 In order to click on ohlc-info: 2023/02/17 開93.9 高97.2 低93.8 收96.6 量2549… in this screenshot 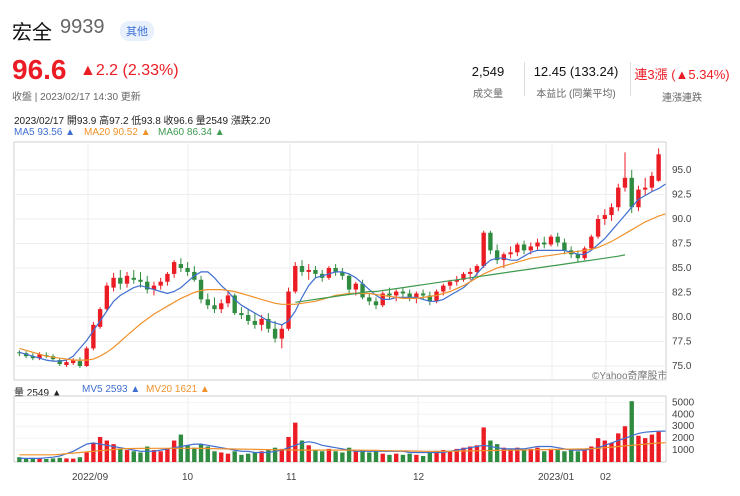, I will do `click(142, 121)`.